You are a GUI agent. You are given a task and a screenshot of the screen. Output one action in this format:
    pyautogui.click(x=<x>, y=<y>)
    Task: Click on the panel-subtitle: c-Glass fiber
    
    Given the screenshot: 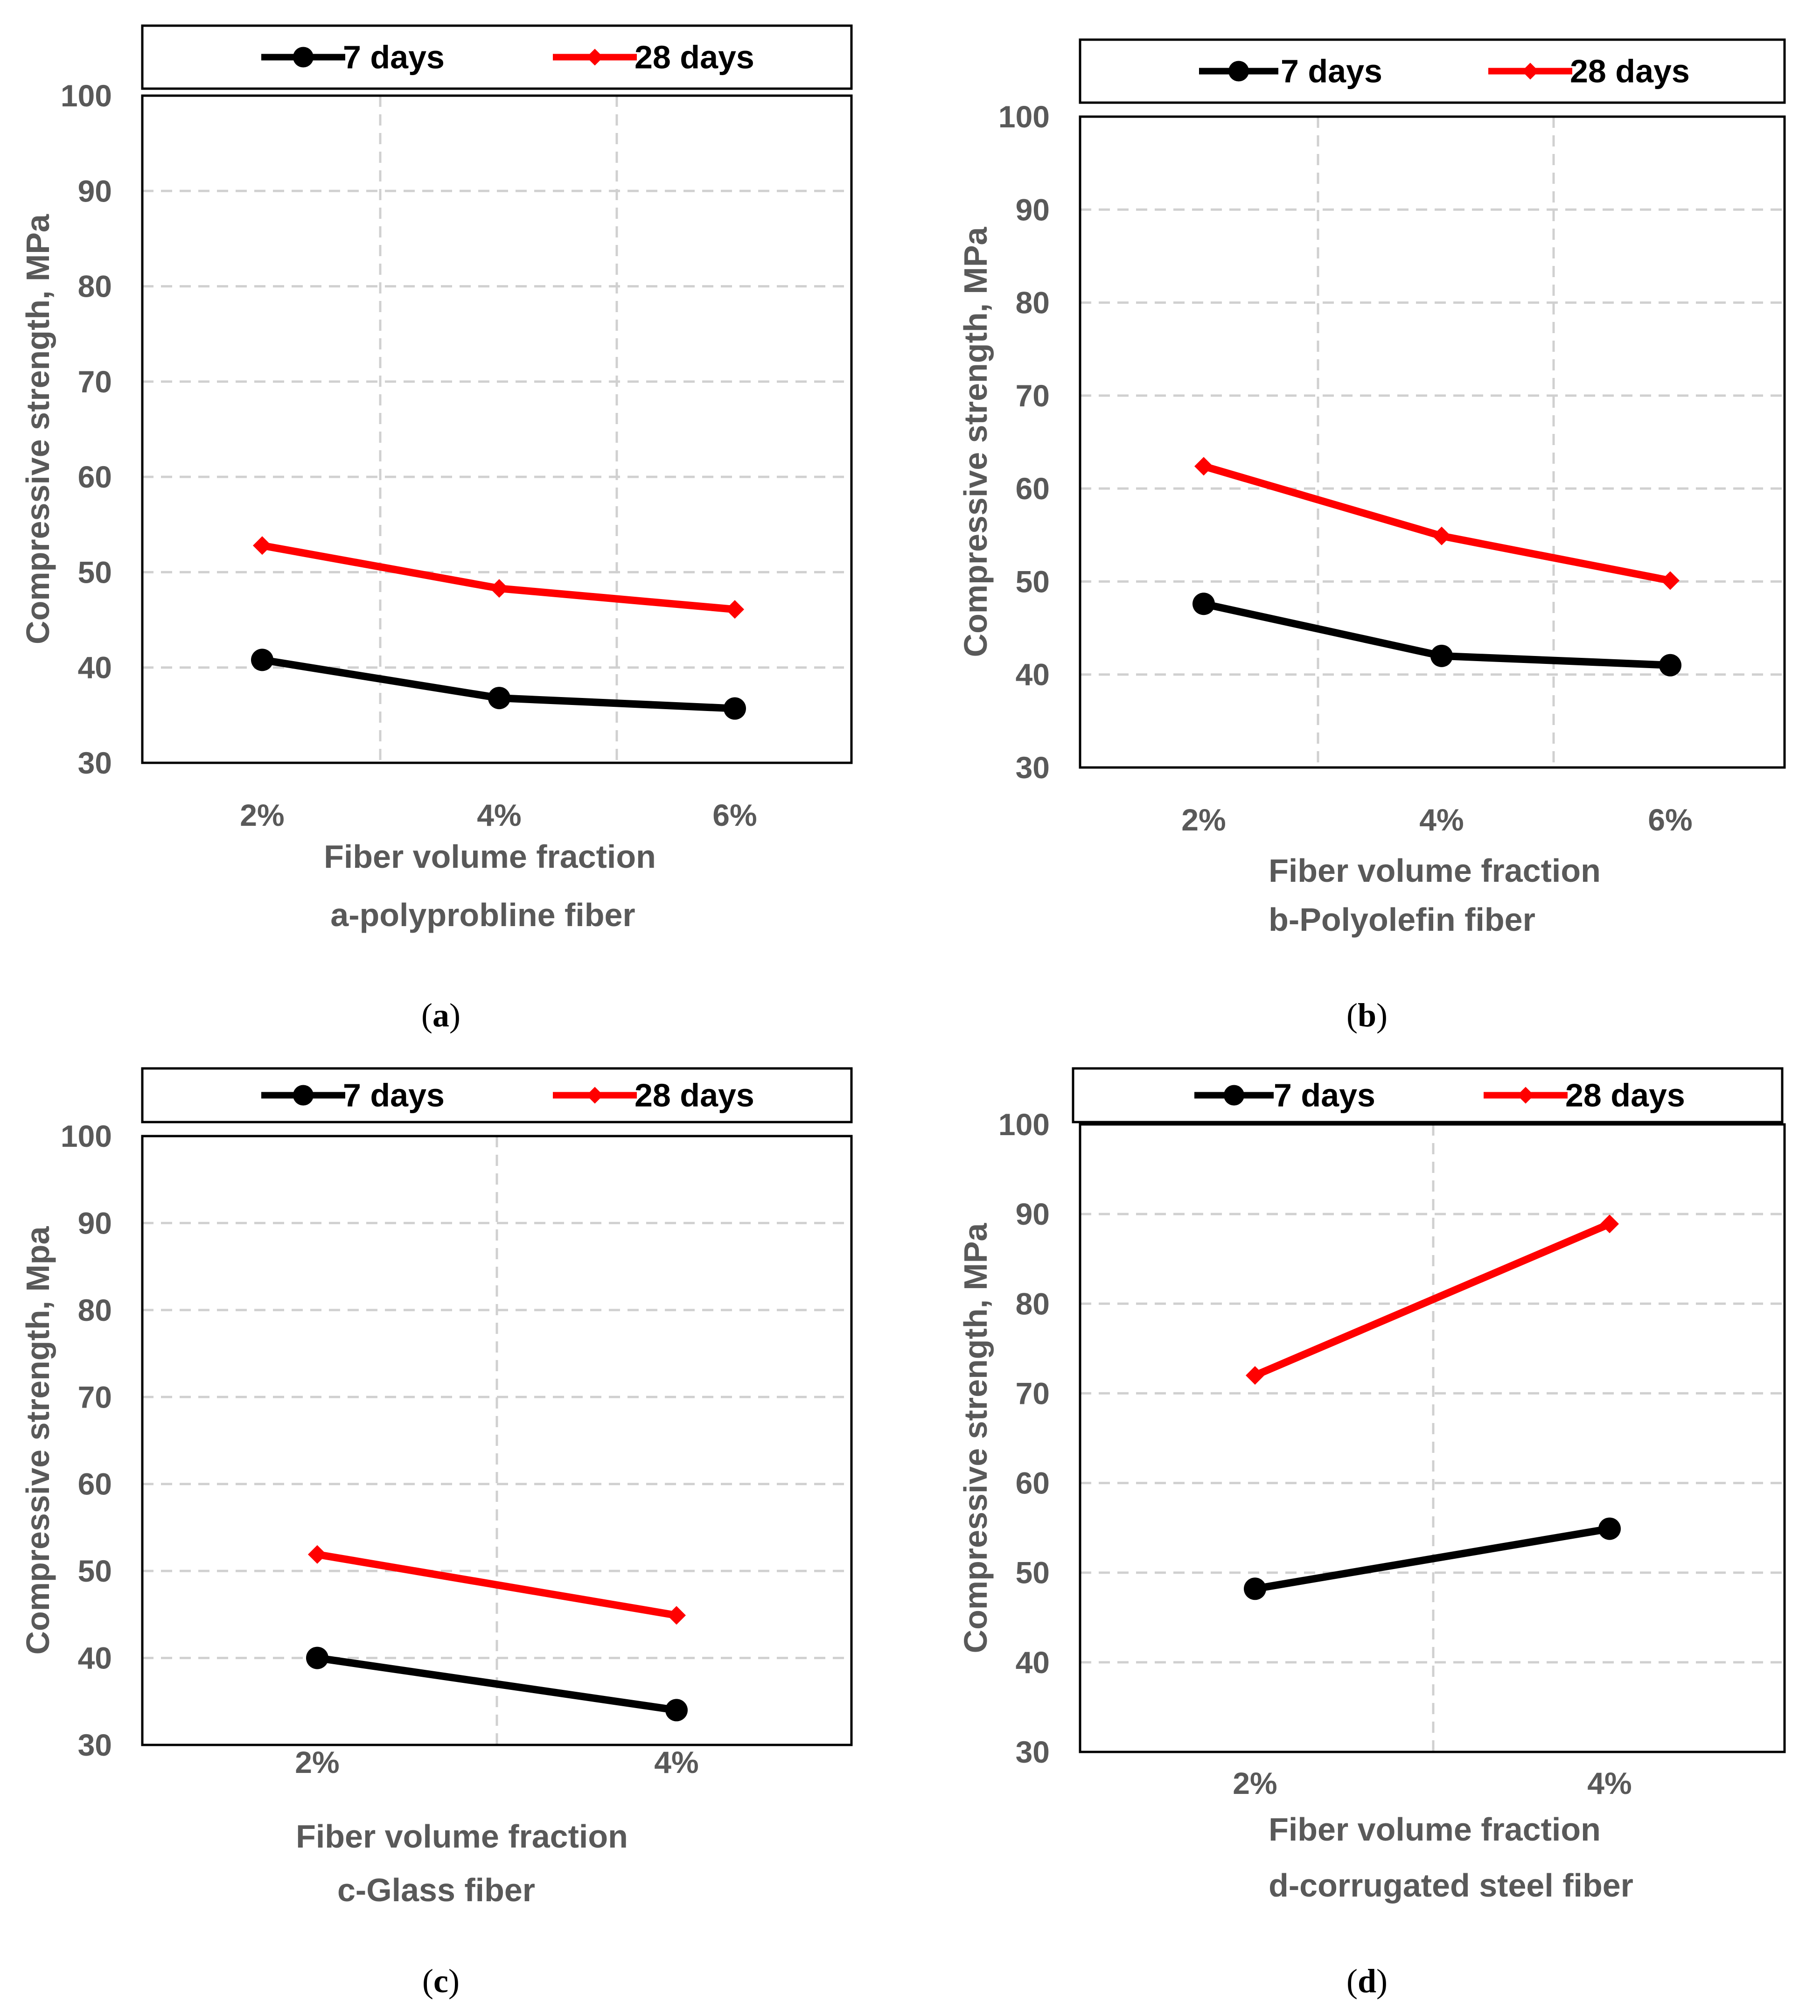 What is the action you would take?
    pyautogui.click(x=436, y=1890)
    